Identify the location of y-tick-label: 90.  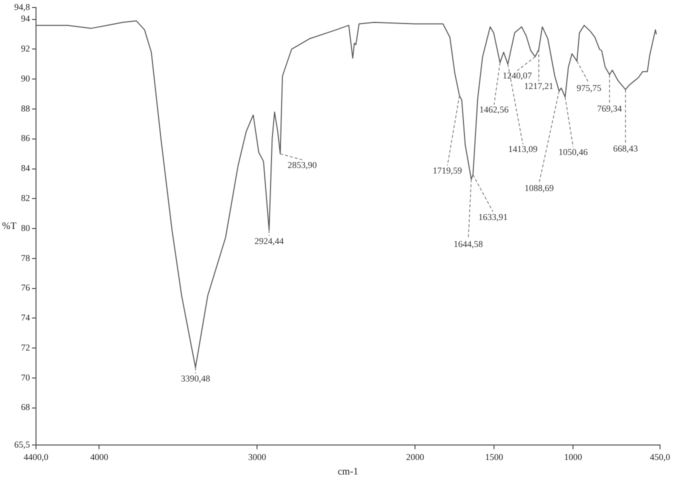
(25, 78).